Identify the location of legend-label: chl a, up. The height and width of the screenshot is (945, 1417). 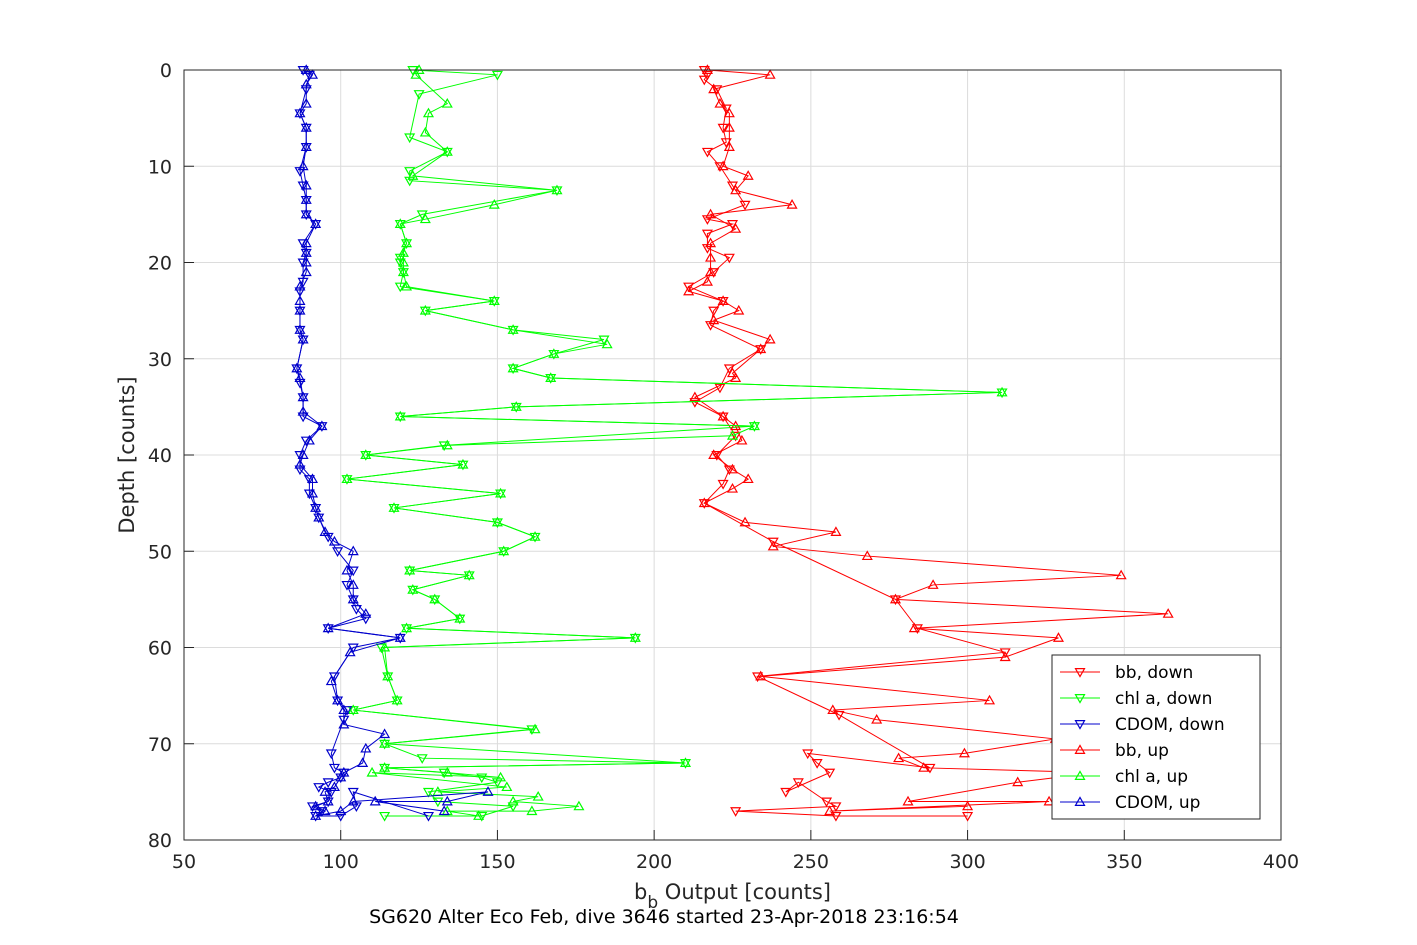
(1151, 777).